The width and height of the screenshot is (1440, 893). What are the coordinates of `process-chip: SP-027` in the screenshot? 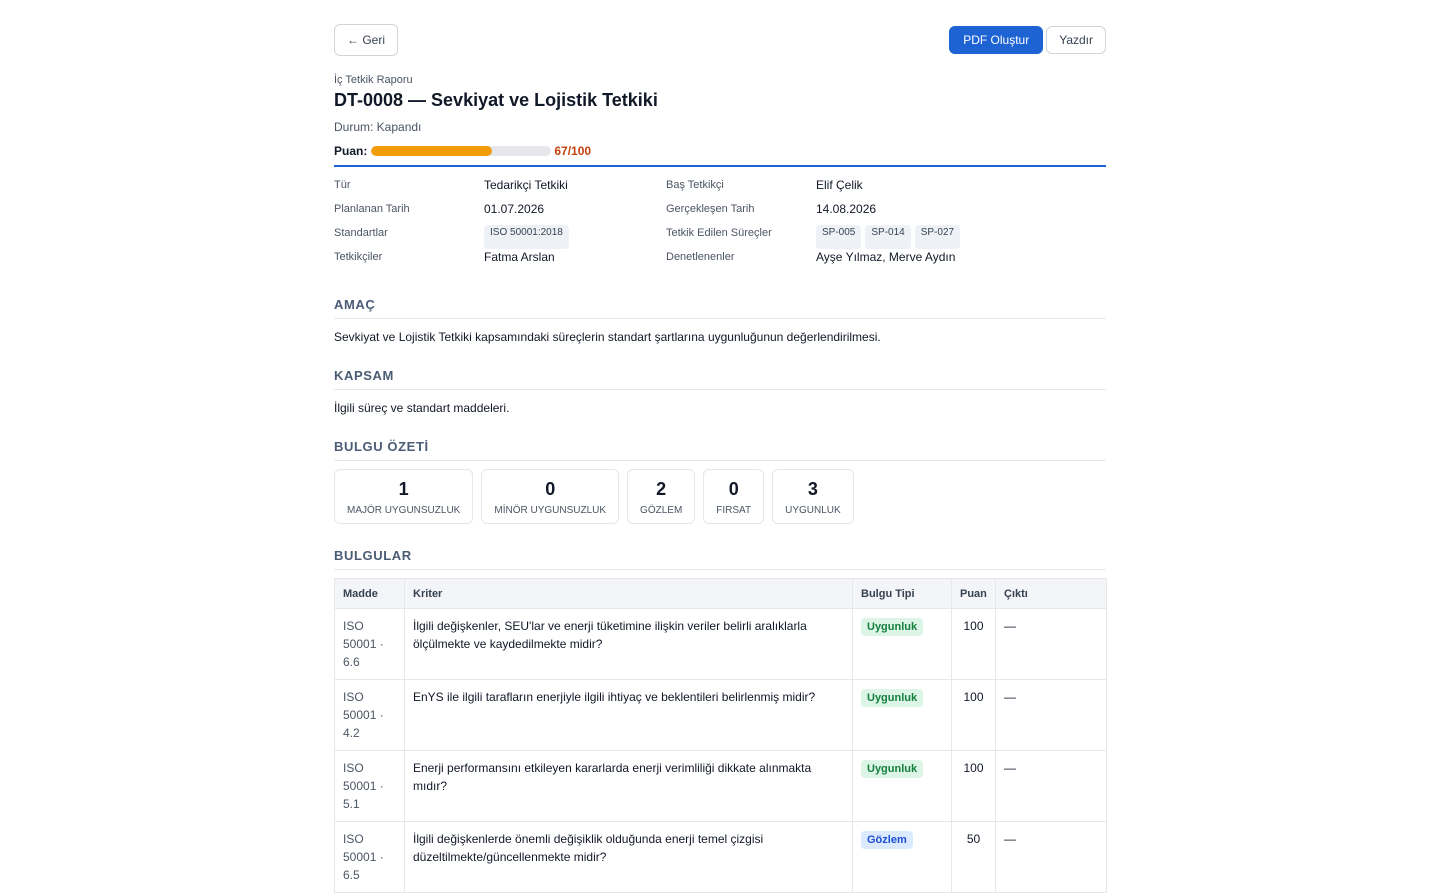 It's located at (937, 237).